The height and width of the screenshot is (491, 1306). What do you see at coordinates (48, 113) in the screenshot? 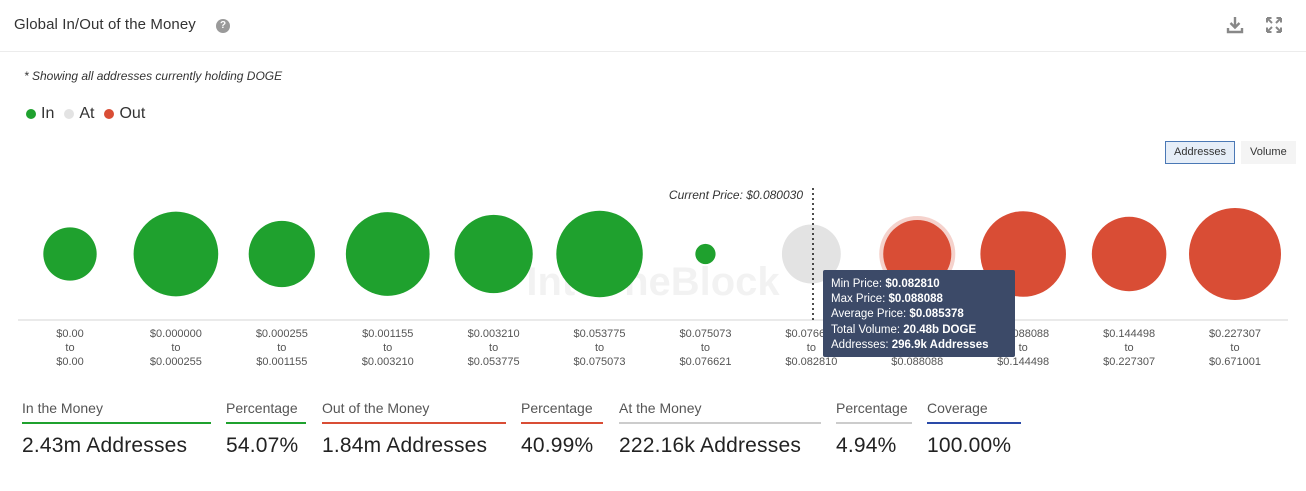
I see `legend-label-in: In` at bounding box center [48, 113].